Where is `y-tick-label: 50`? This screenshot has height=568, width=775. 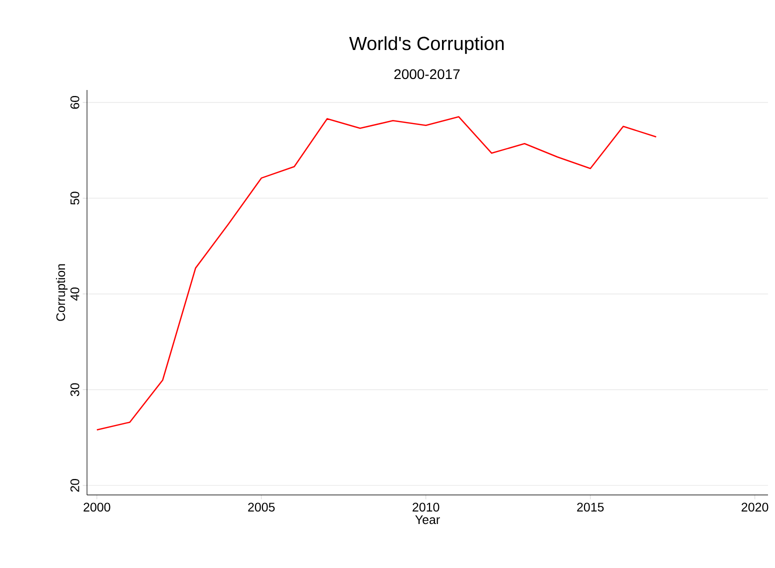 y-tick-label: 50 is located at coordinates (75, 198).